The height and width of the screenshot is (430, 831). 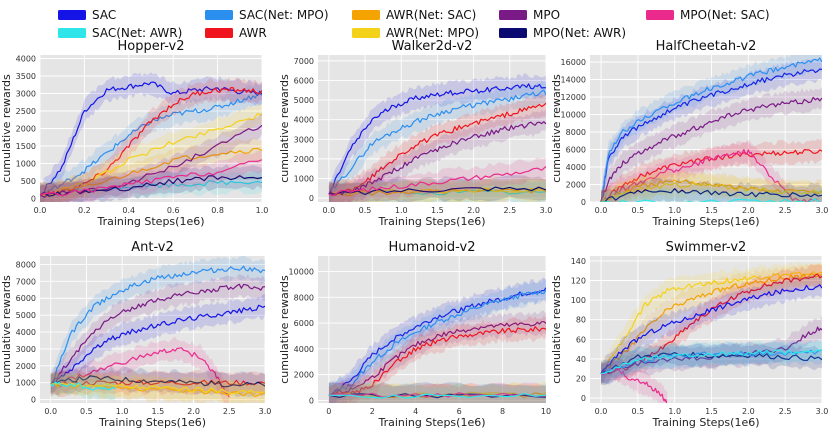 I want to click on x-tick-label: 10, so click(x=546, y=411).